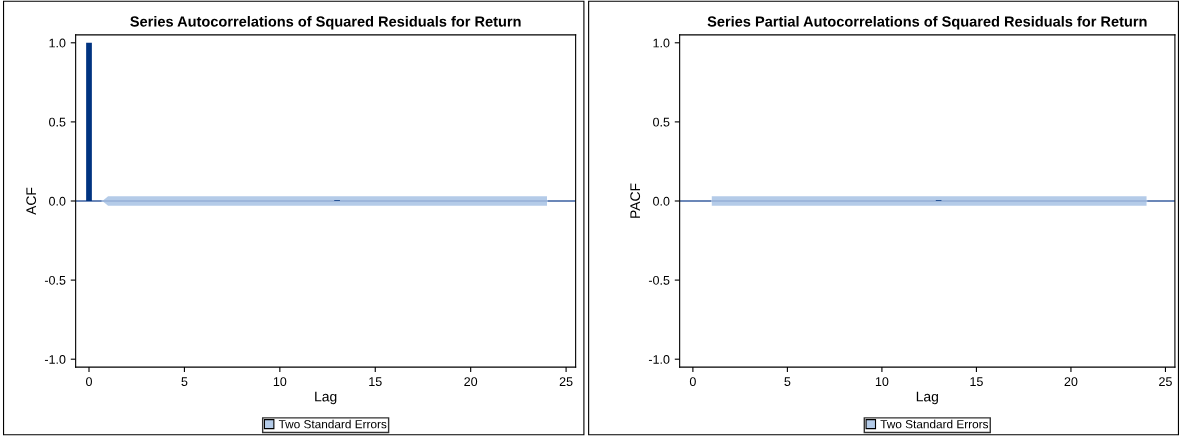  What do you see at coordinates (927, 22) in the screenshot?
I see `chart-title: Series Partial Autocorrelations of Squared Residuals for Return` at bounding box center [927, 22].